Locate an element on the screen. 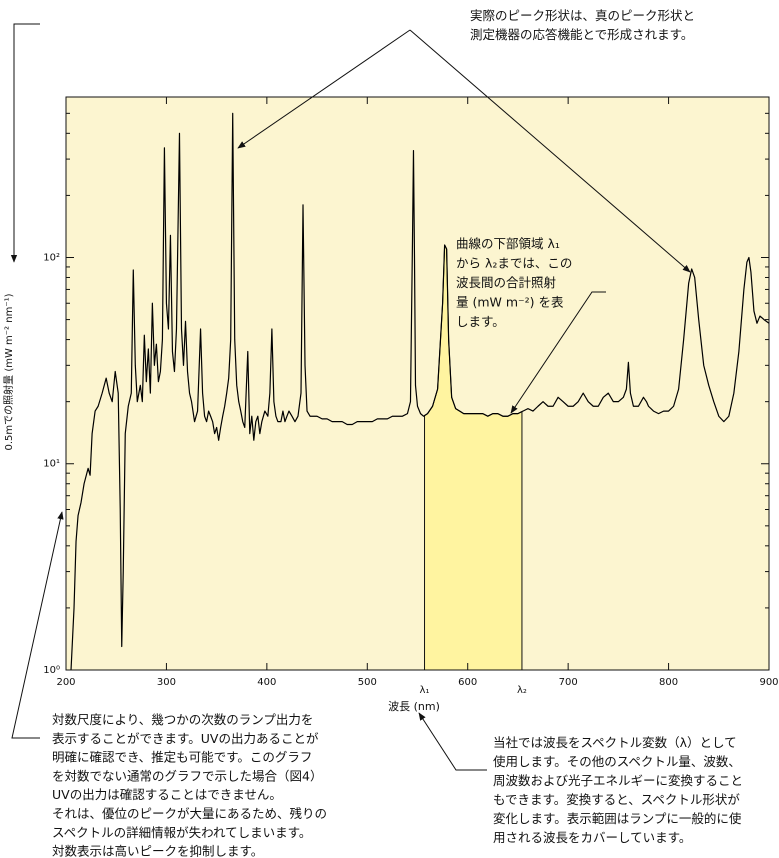  region-label: λ₂ is located at coordinates (522, 690).